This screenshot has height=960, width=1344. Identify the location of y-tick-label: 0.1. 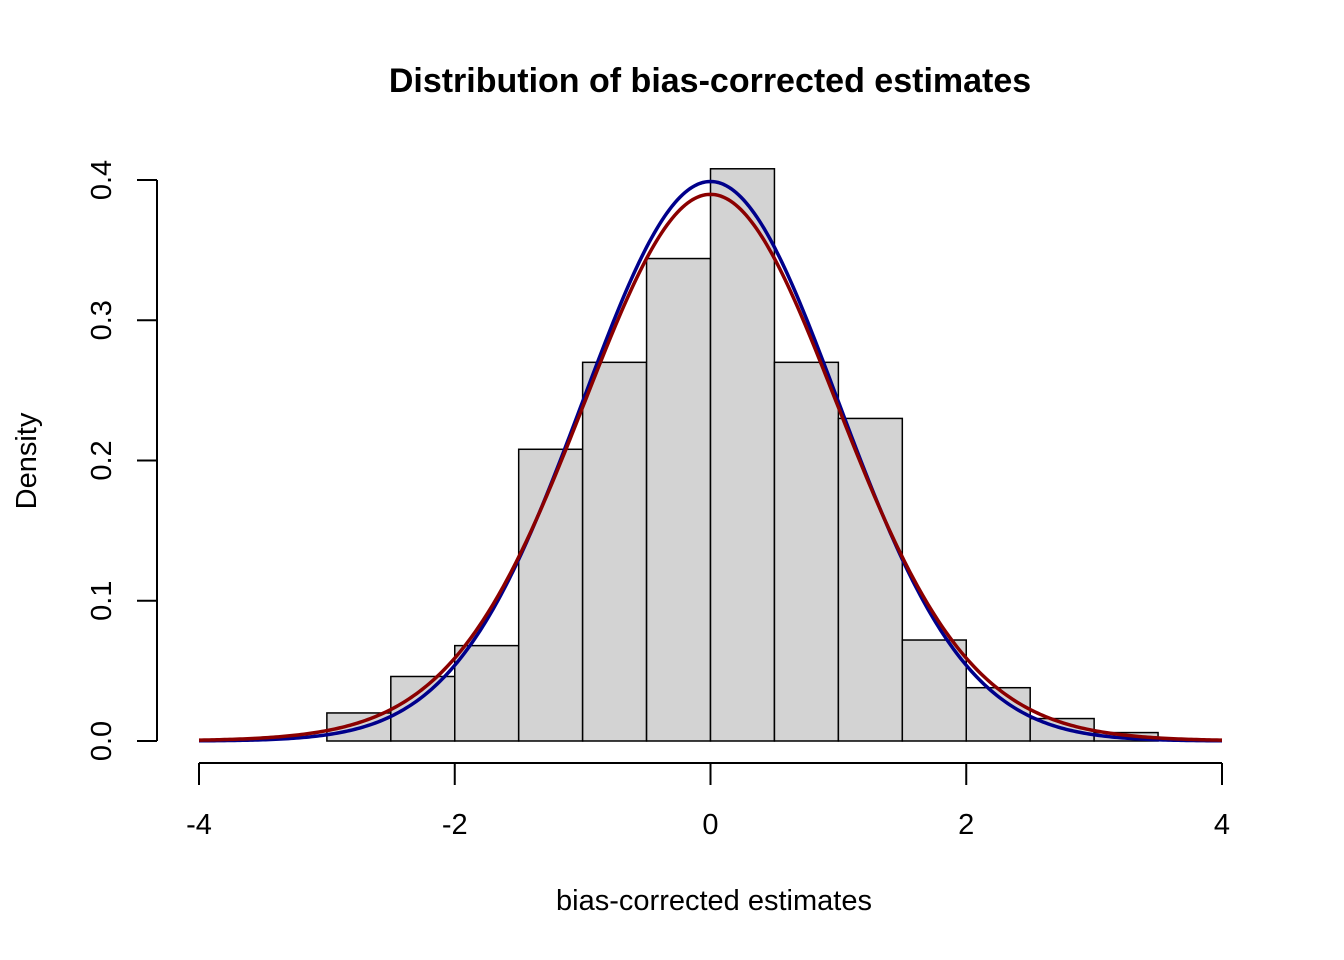
(102, 601).